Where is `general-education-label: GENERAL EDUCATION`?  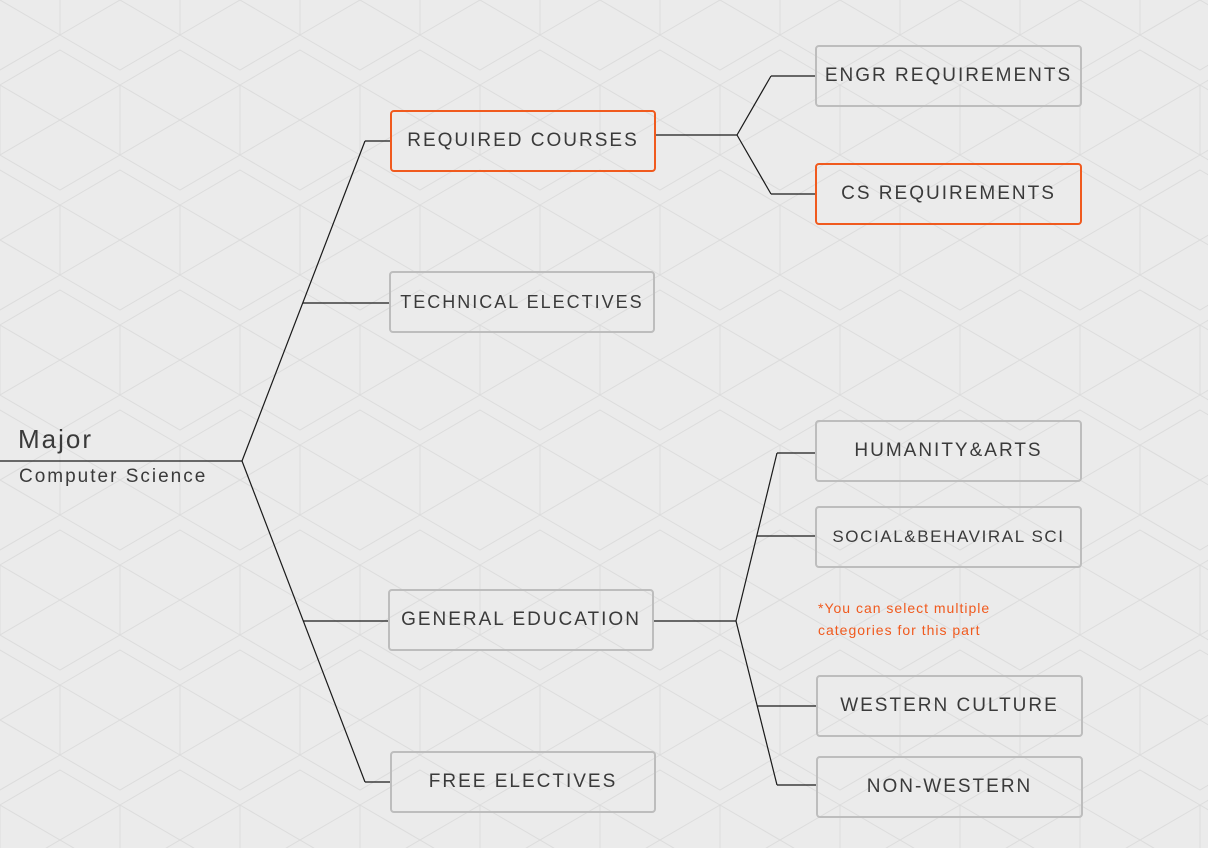
general-education-label: GENERAL EDUCATION is located at coordinates (521, 619).